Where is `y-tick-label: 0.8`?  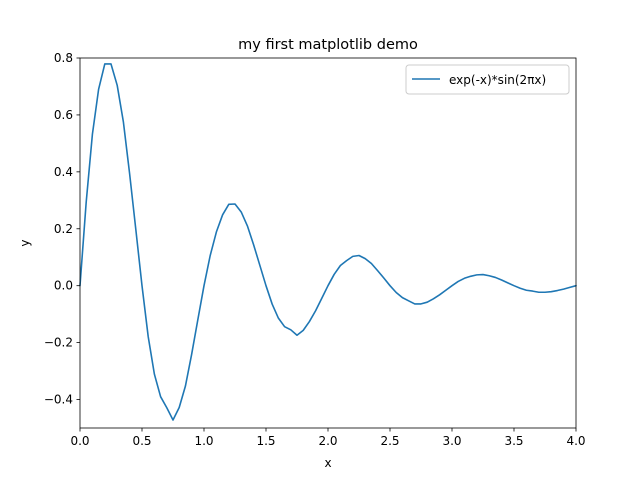 y-tick-label: 0.8 is located at coordinates (63, 58).